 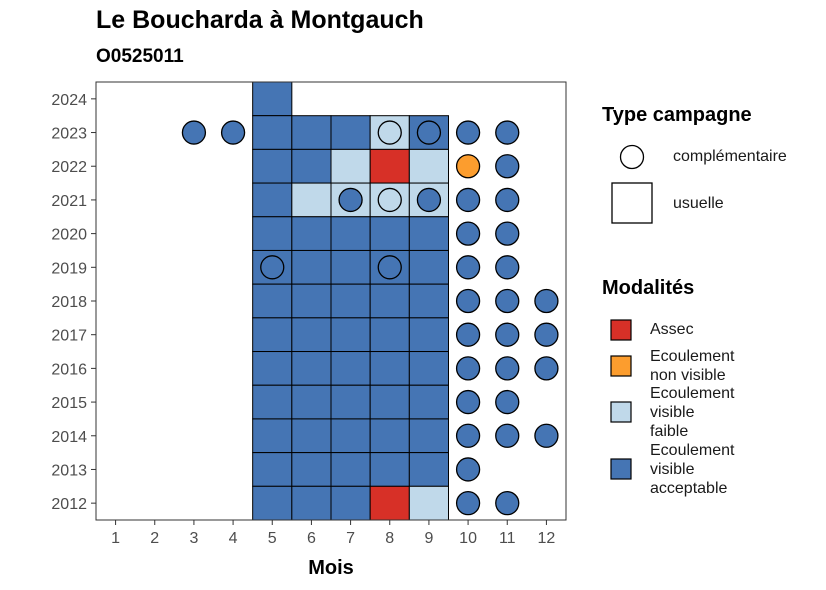 I want to click on legend-symbols, so click(x=631, y=312).